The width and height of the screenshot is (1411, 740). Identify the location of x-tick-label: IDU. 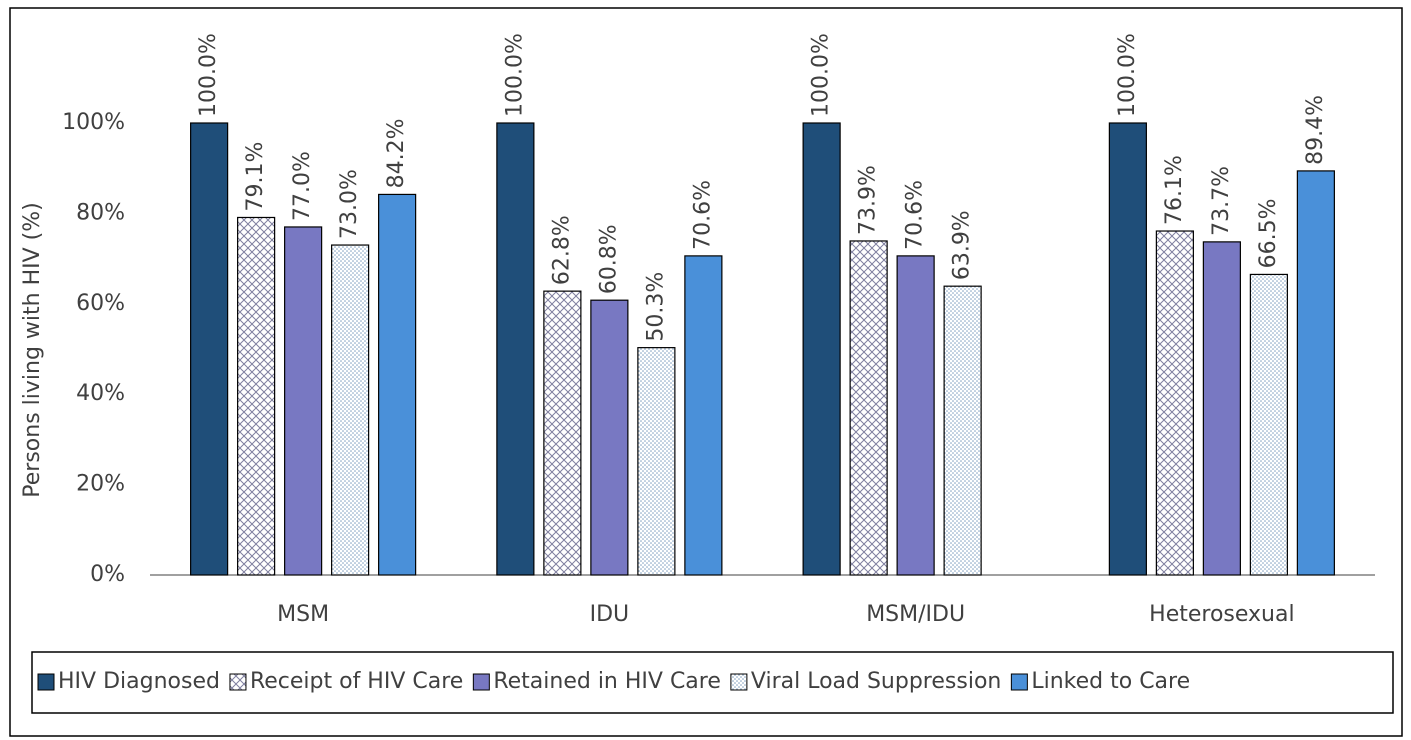
(610, 614).